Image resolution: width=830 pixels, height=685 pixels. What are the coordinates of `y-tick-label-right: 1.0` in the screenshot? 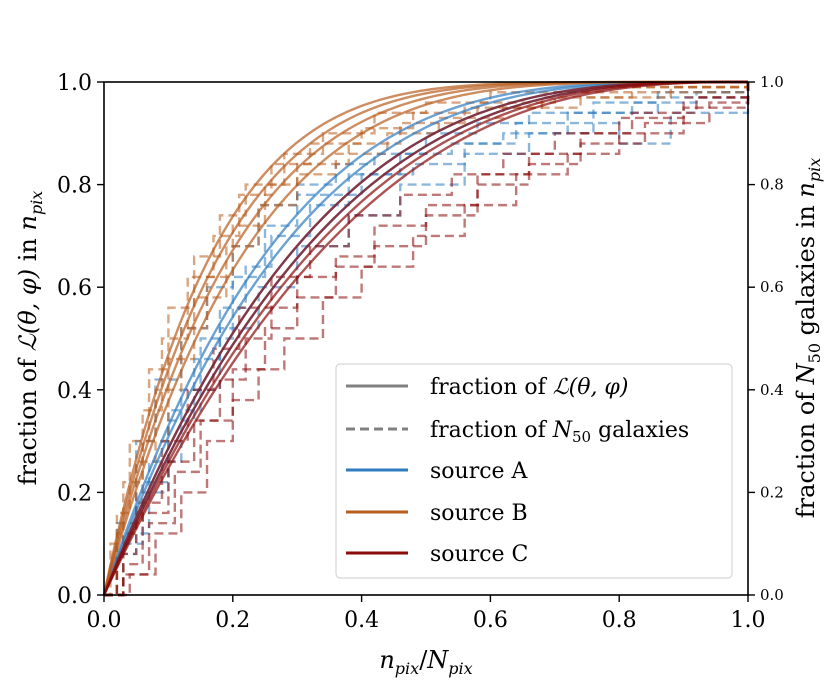 It's located at (772, 82).